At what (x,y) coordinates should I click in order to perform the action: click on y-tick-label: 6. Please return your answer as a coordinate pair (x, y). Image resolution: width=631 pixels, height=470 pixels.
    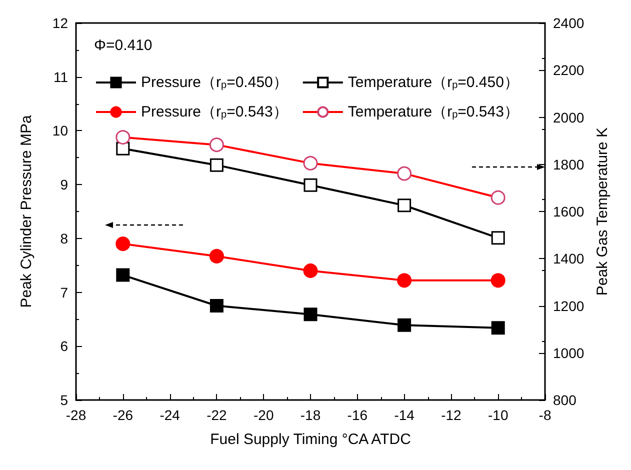
    Looking at the image, I should click on (64, 346).